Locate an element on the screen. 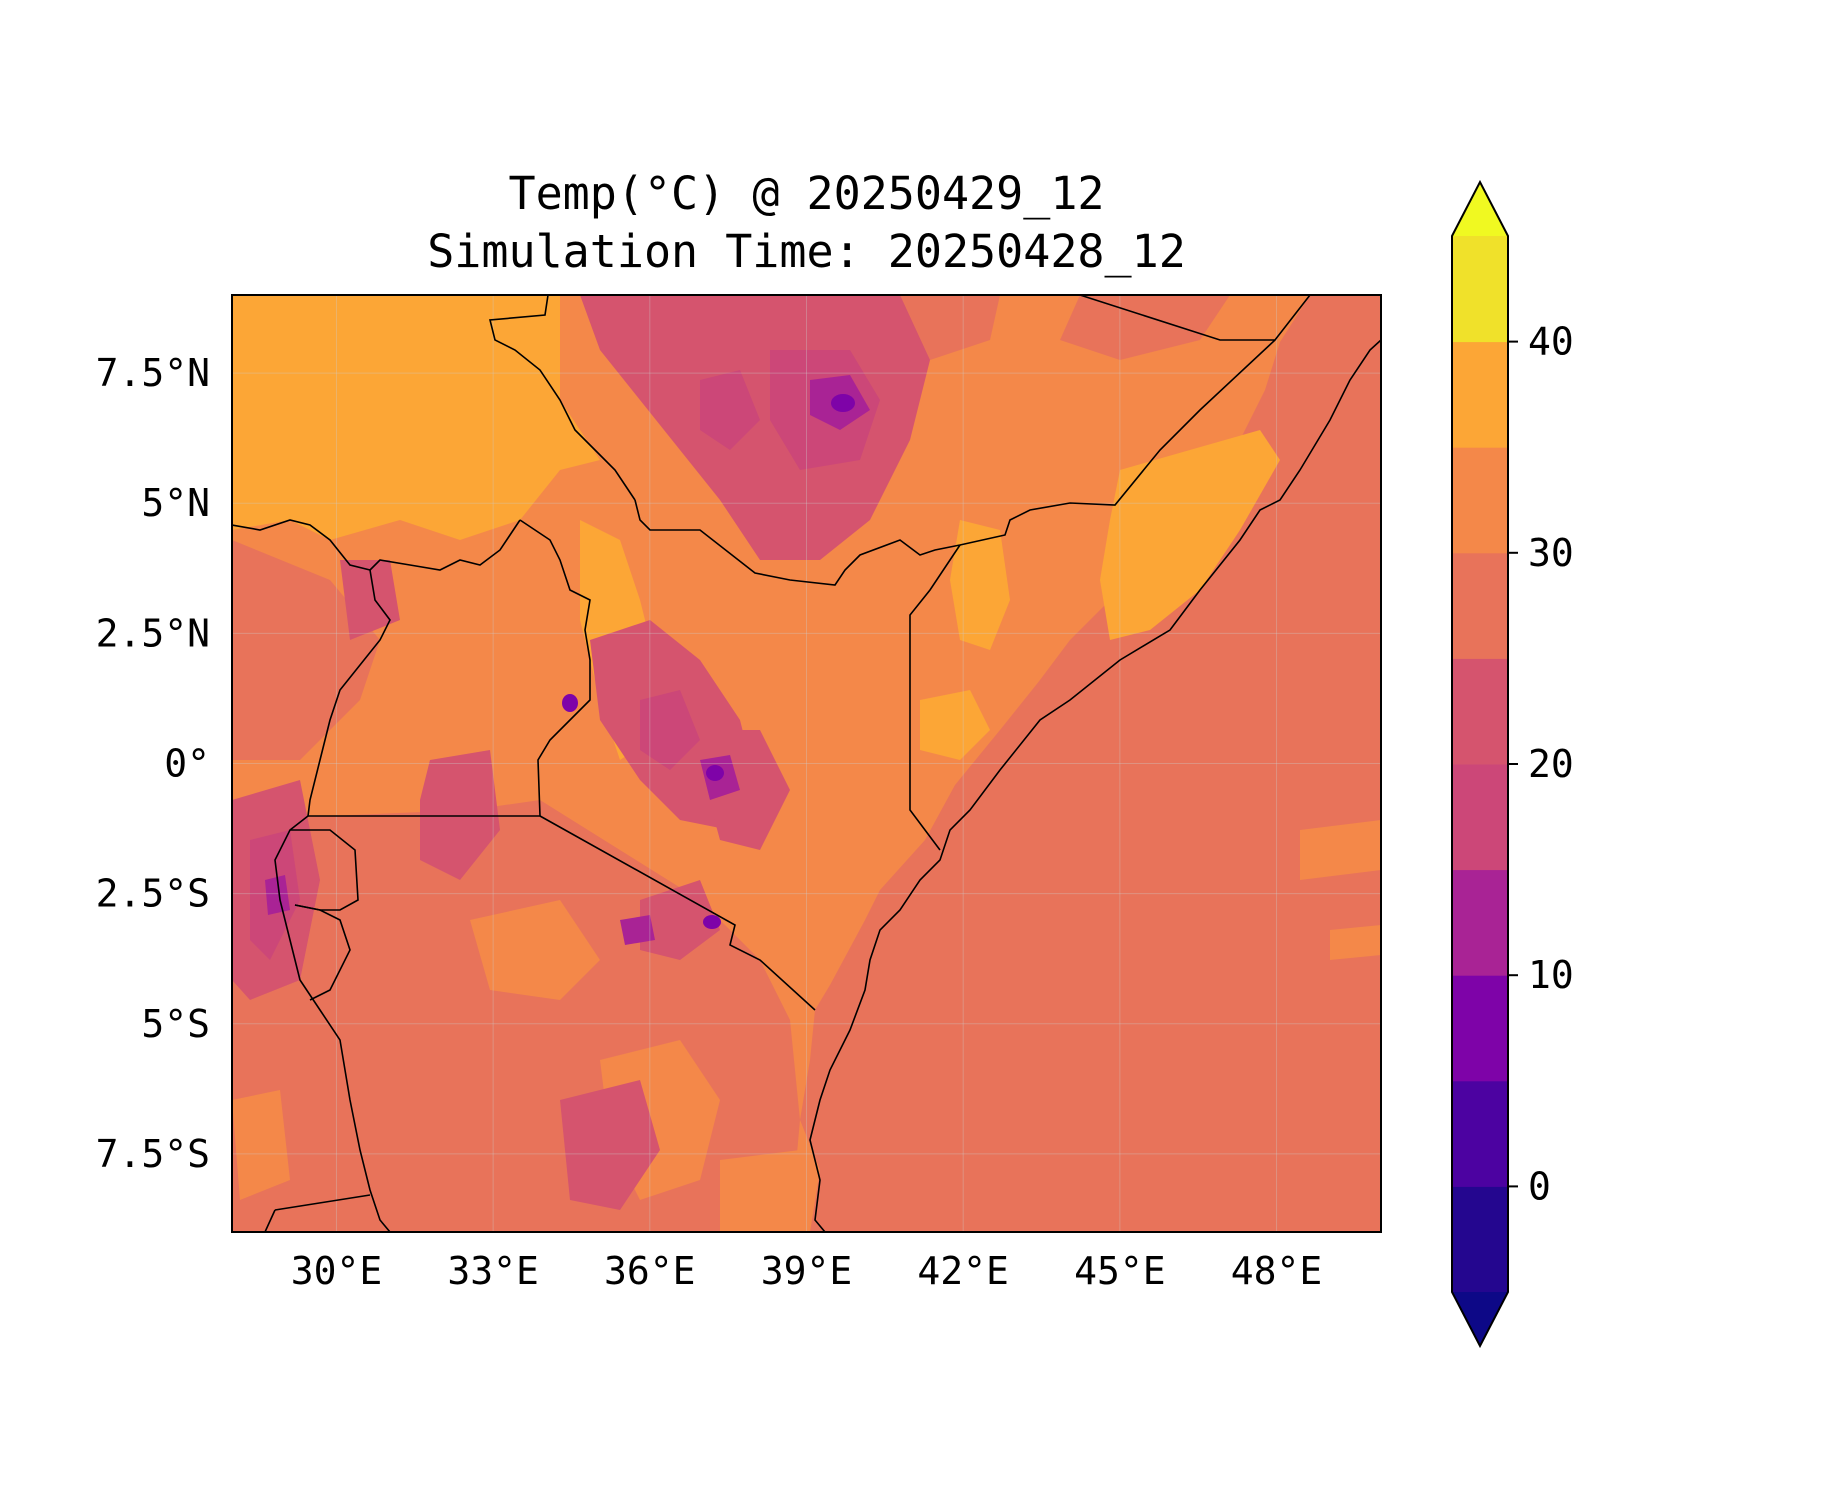 This screenshot has width=1833, height=1500. y-axis: 7.5°N 5°N 2.5°N 0° 2.5°S 5°S 7.5°S is located at coordinates (153, 763).